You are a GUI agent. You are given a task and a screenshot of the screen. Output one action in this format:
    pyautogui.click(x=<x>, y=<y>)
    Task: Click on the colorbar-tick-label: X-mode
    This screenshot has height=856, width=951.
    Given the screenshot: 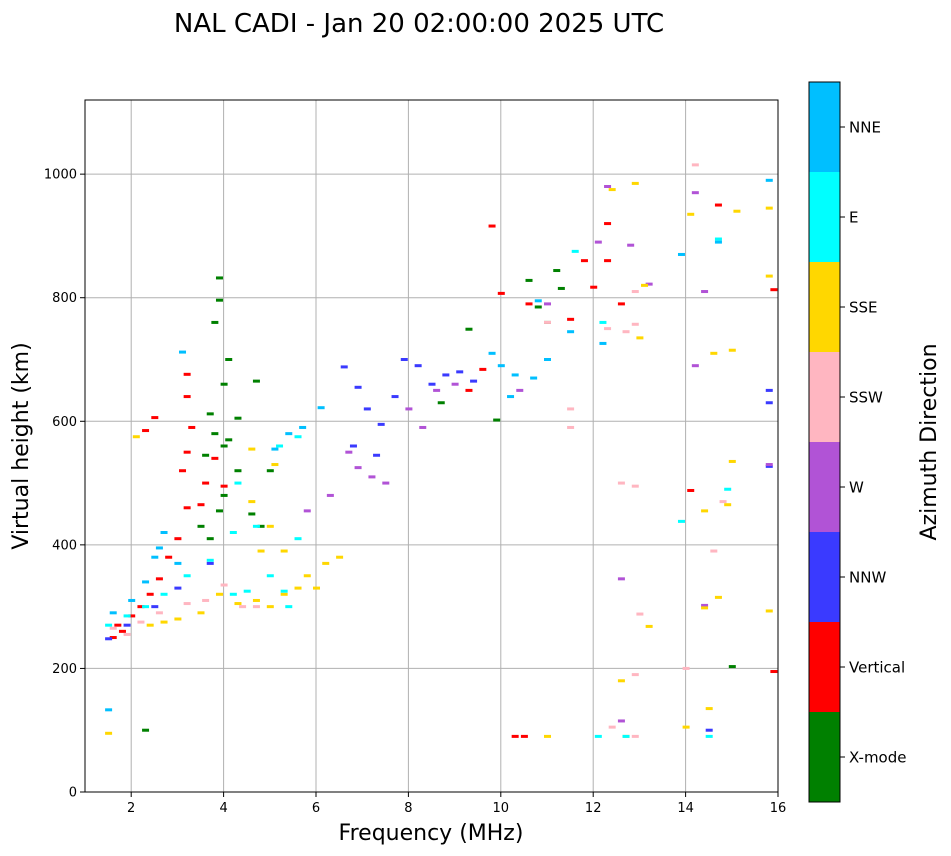 What is the action you would take?
    pyautogui.click(x=877, y=758)
    